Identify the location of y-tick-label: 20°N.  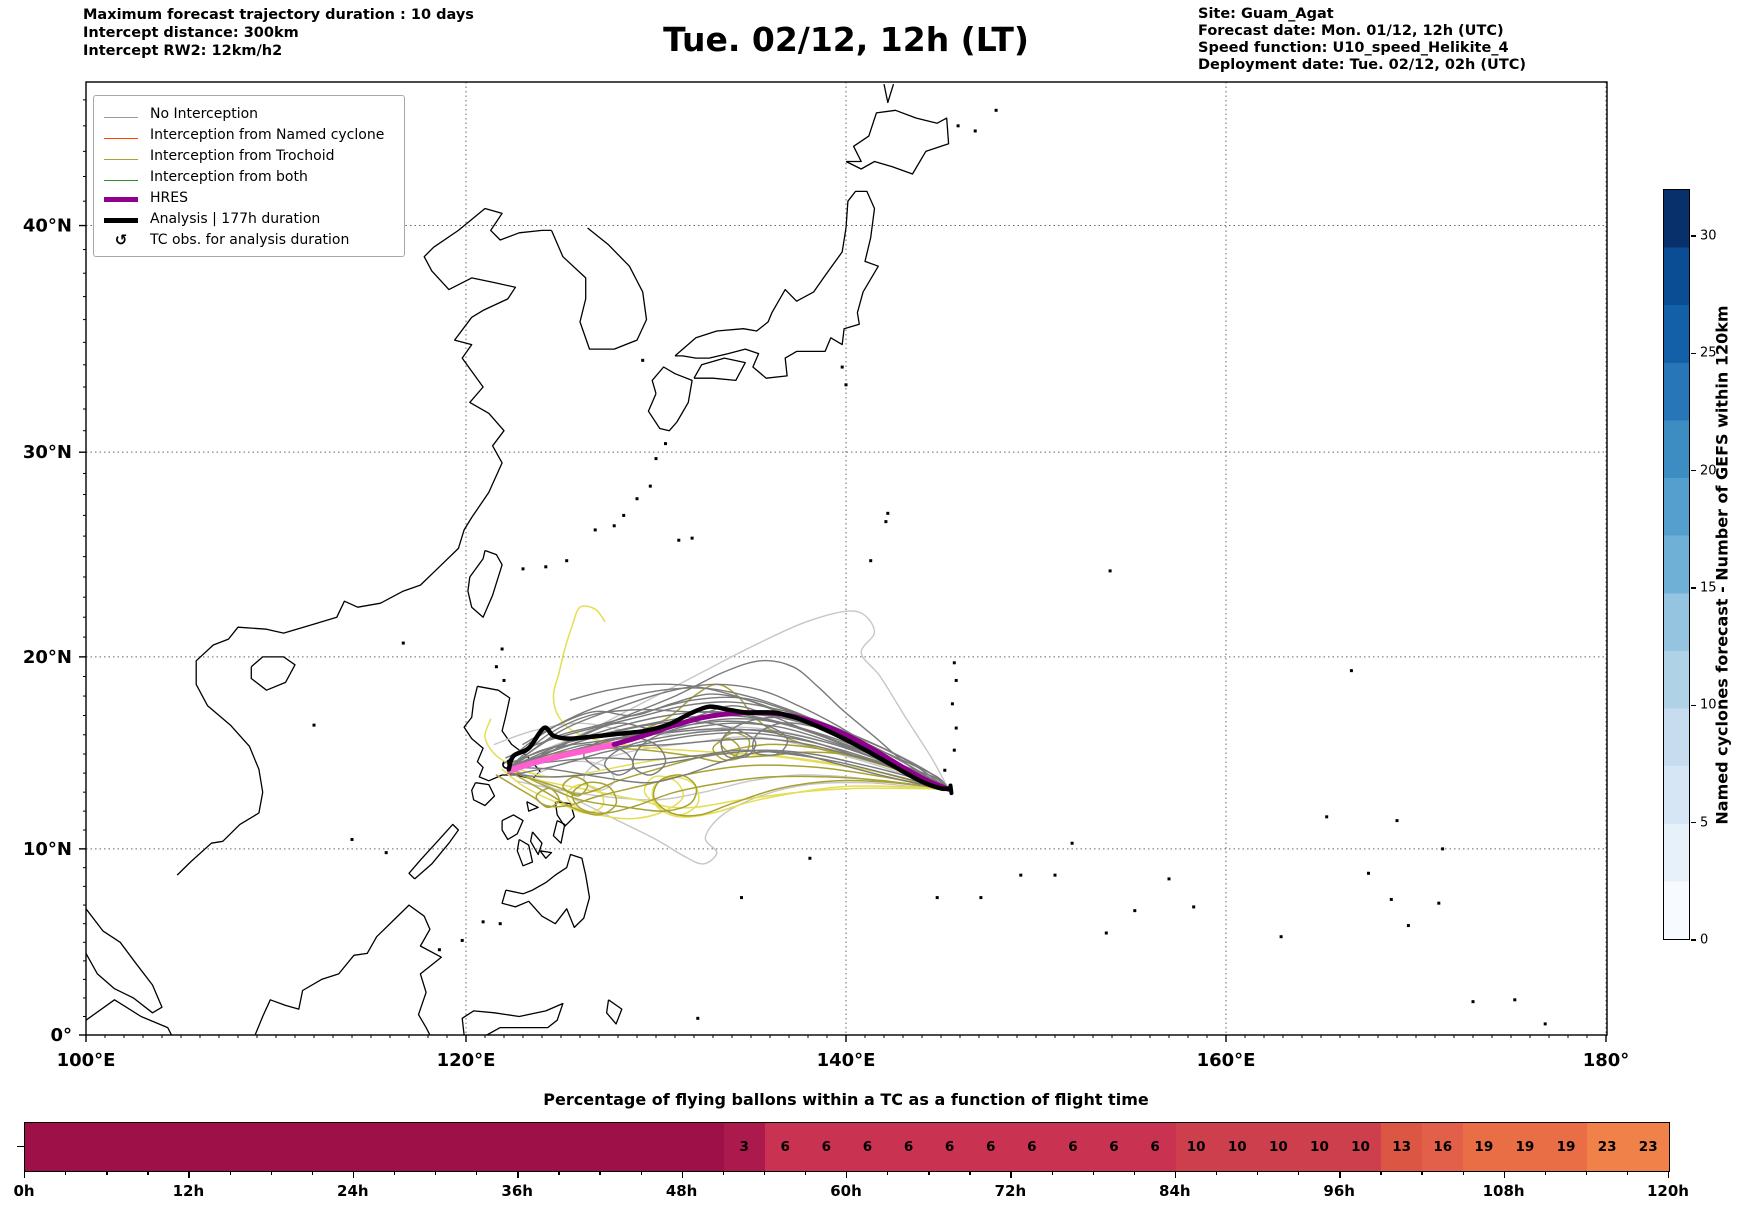
(47, 657).